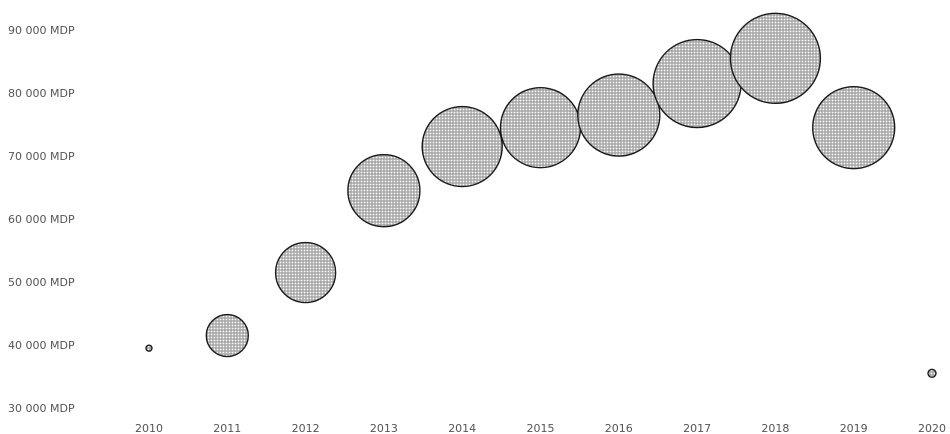 This screenshot has width=950, height=434. I want to click on x-tick-label: 2019, so click(854, 428).